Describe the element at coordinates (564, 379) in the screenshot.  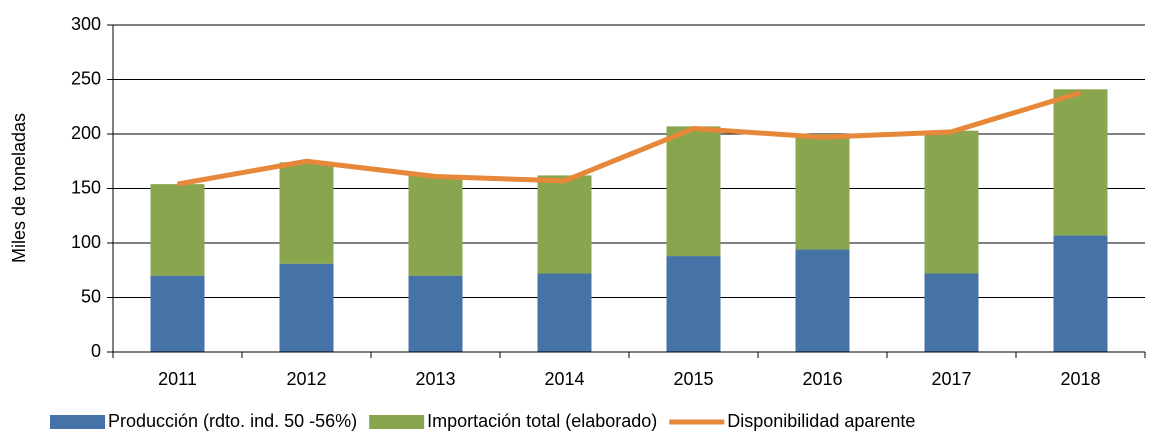
I see `x-tick-label: 2014` at that location.